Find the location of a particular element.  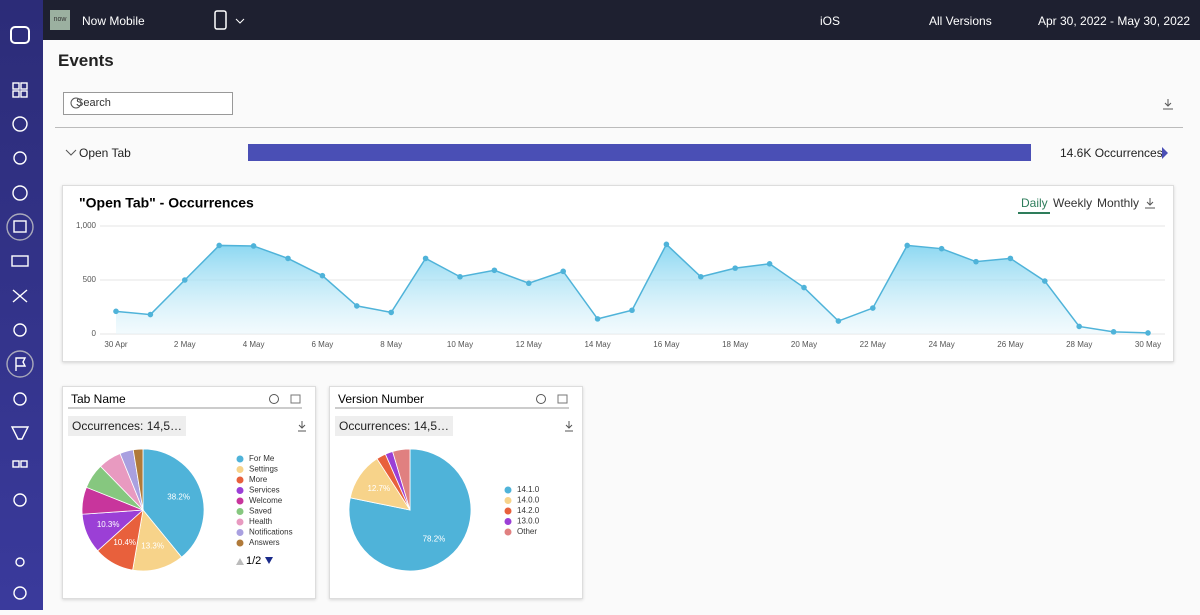

page-up is located at coordinates (240, 561).